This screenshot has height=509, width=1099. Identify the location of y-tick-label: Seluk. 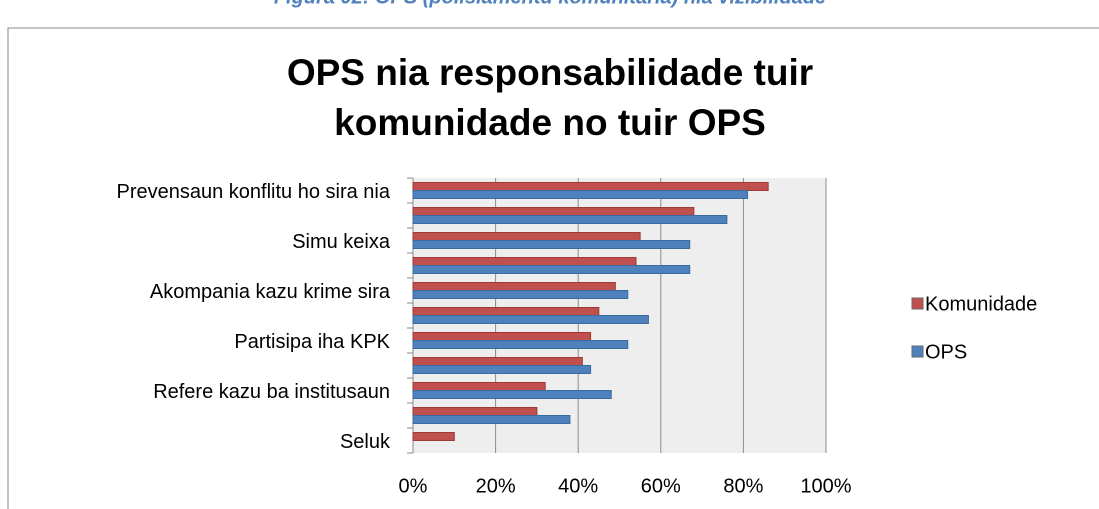
(365, 442).